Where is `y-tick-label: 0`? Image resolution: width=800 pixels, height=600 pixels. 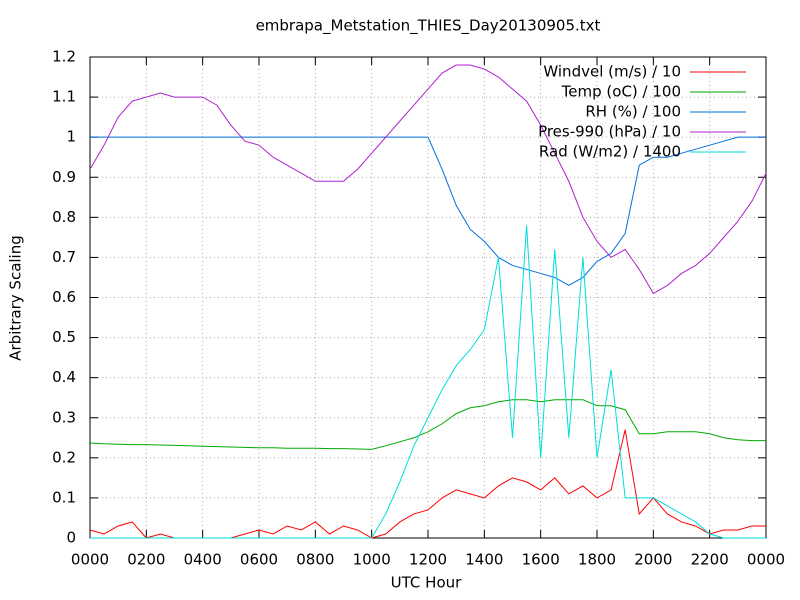 y-tick-label: 0 is located at coordinates (71, 538).